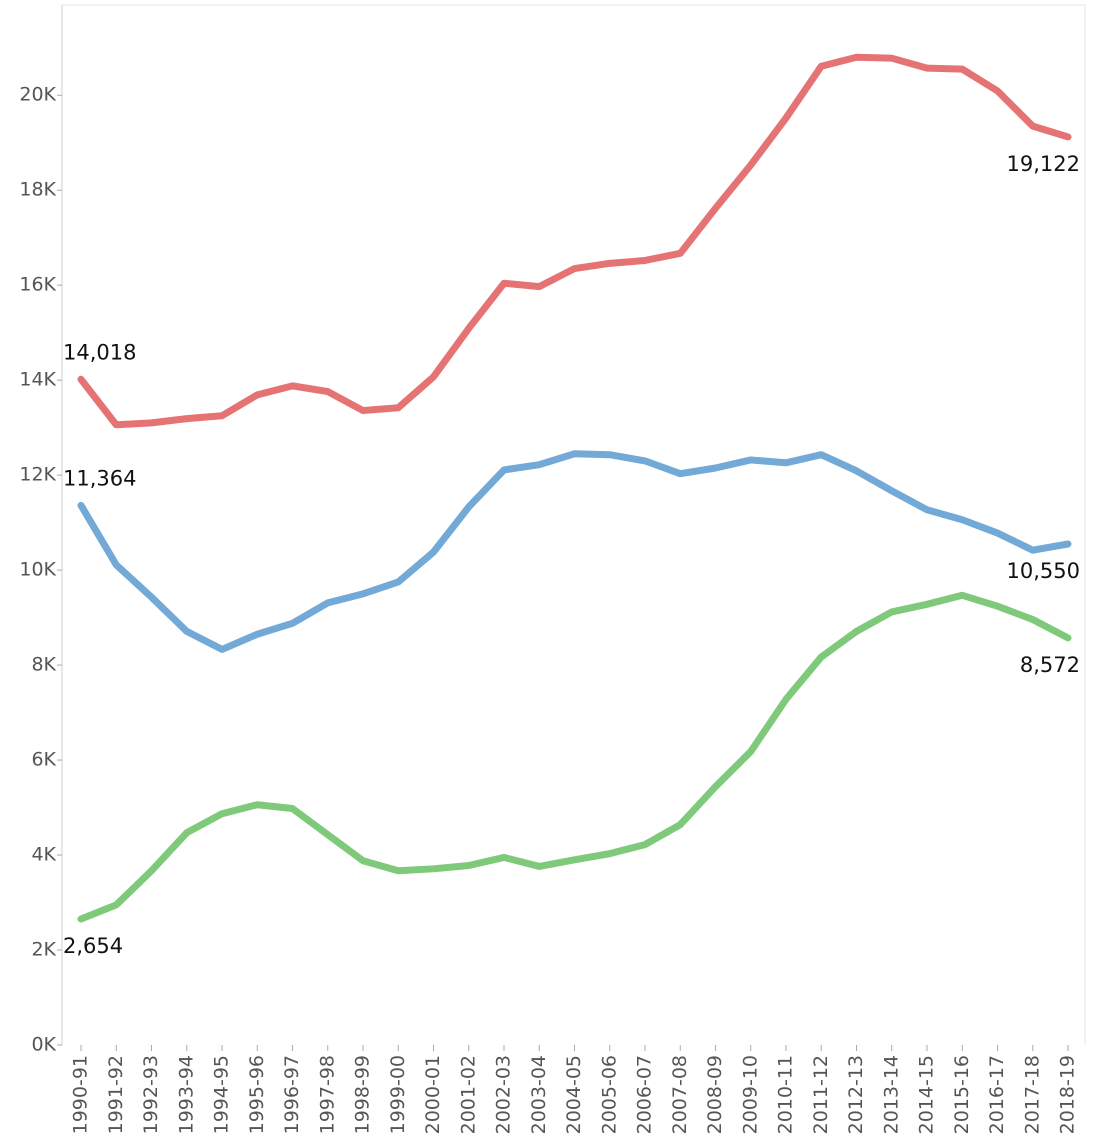 This screenshot has height=1143, width=1103. What do you see at coordinates (93, 946) in the screenshot?
I see `data-label: 2,654` at bounding box center [93, 946].